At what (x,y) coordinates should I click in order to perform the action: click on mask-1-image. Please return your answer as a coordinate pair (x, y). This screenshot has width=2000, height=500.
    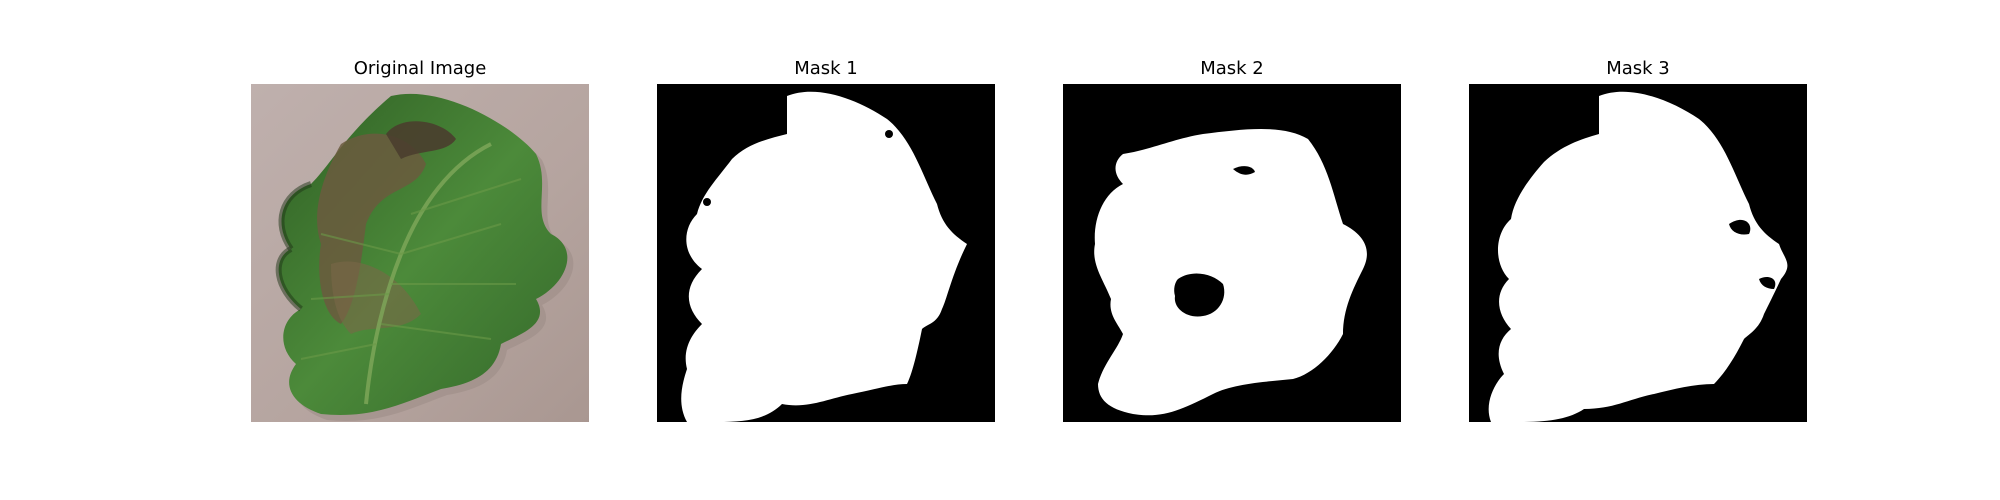
    Looking at the image, I should click on (826, 253).